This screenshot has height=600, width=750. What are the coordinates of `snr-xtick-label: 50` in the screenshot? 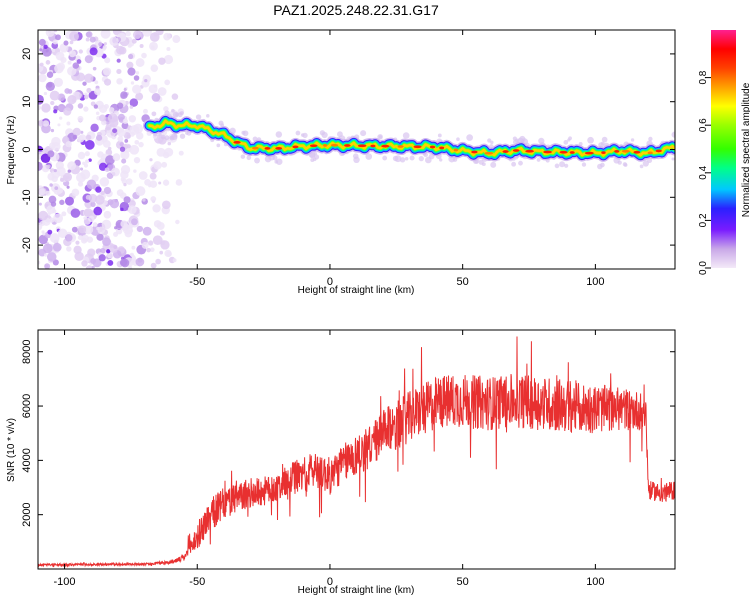 It's located at (463, 582).